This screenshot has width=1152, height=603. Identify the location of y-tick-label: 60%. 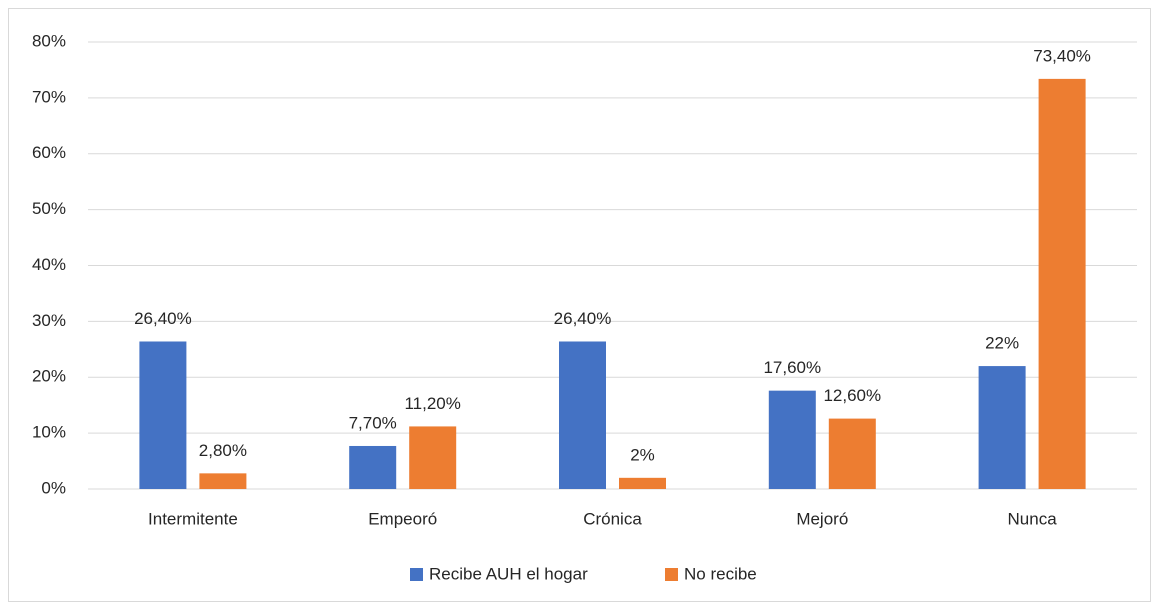
(49, 152).